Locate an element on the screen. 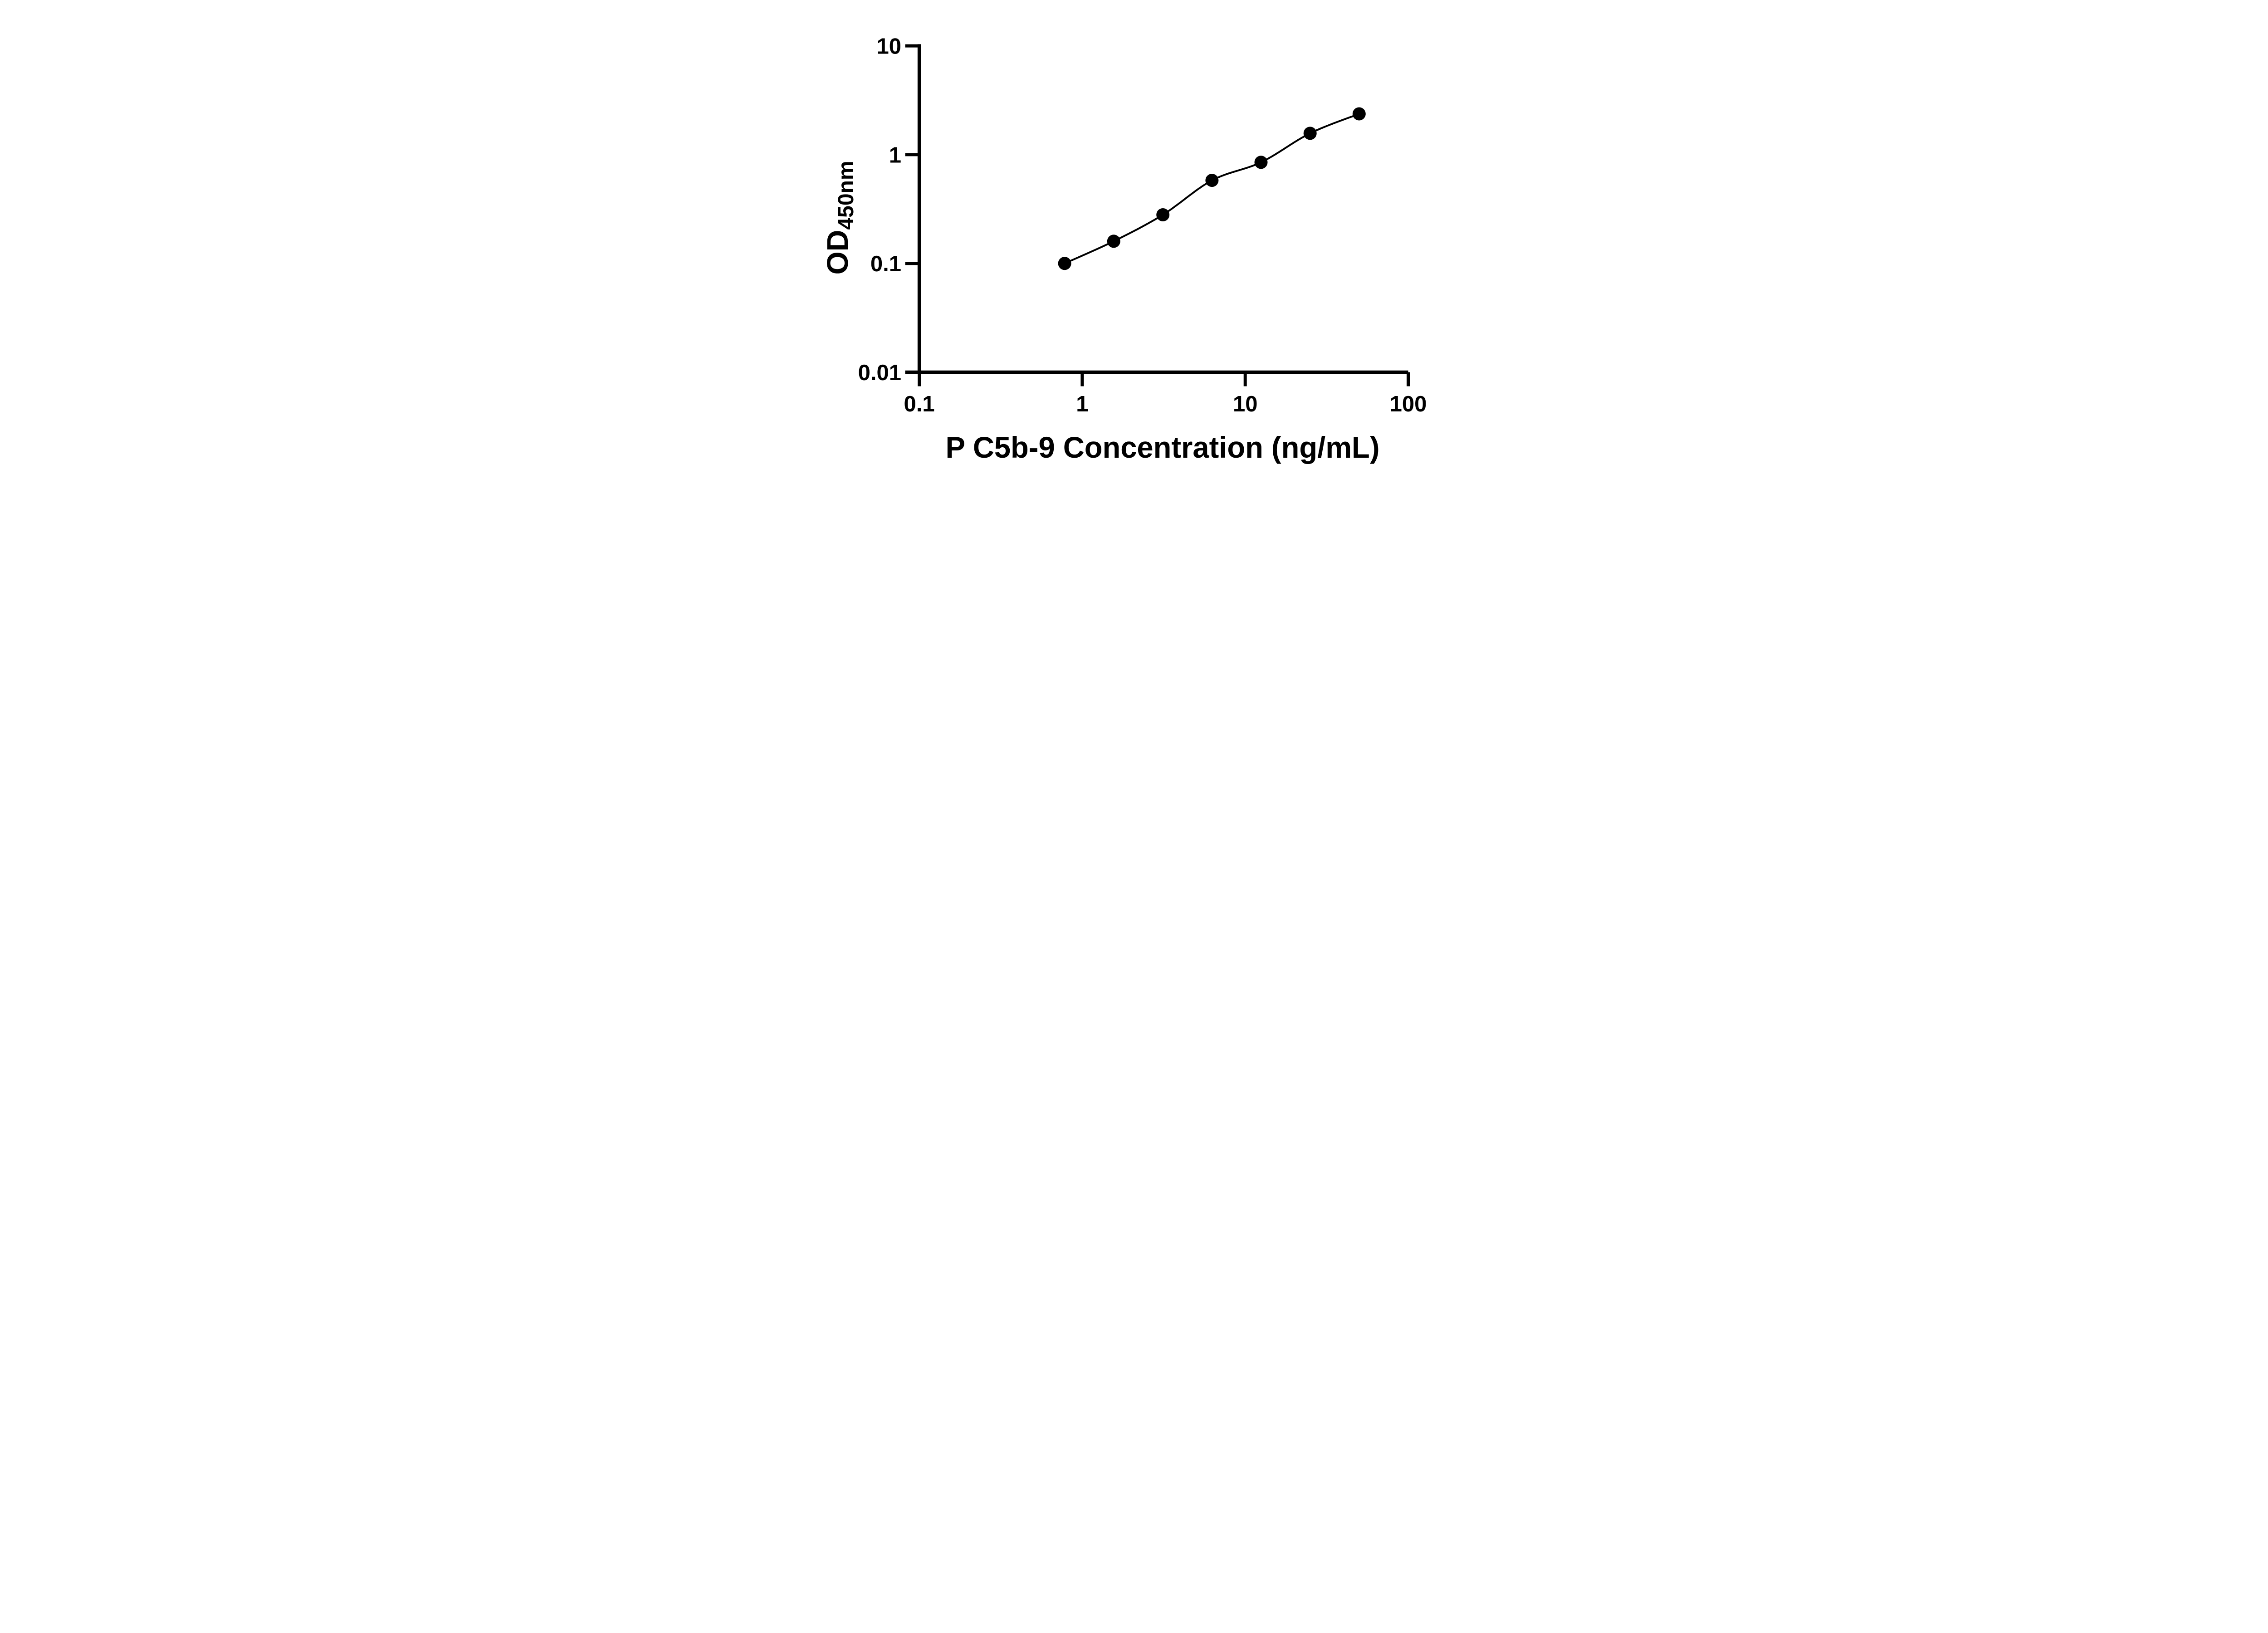  x-tick-label: 1 is located at coordinates (1082, 404).